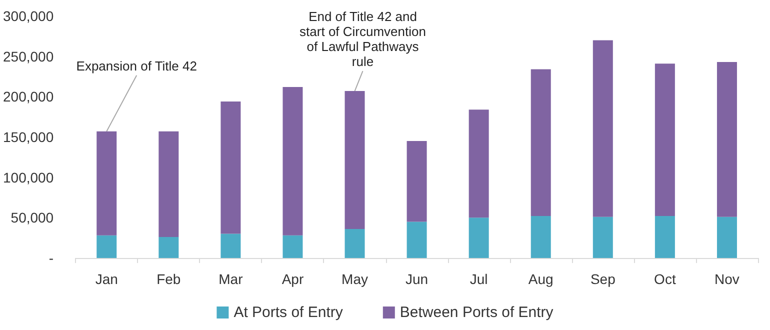 This screenshot has height=330, width=770. What do you see at coordinates (355, 279) in the screenshot?
I see `x-tick-label: May` at bounding box center [355, 279].